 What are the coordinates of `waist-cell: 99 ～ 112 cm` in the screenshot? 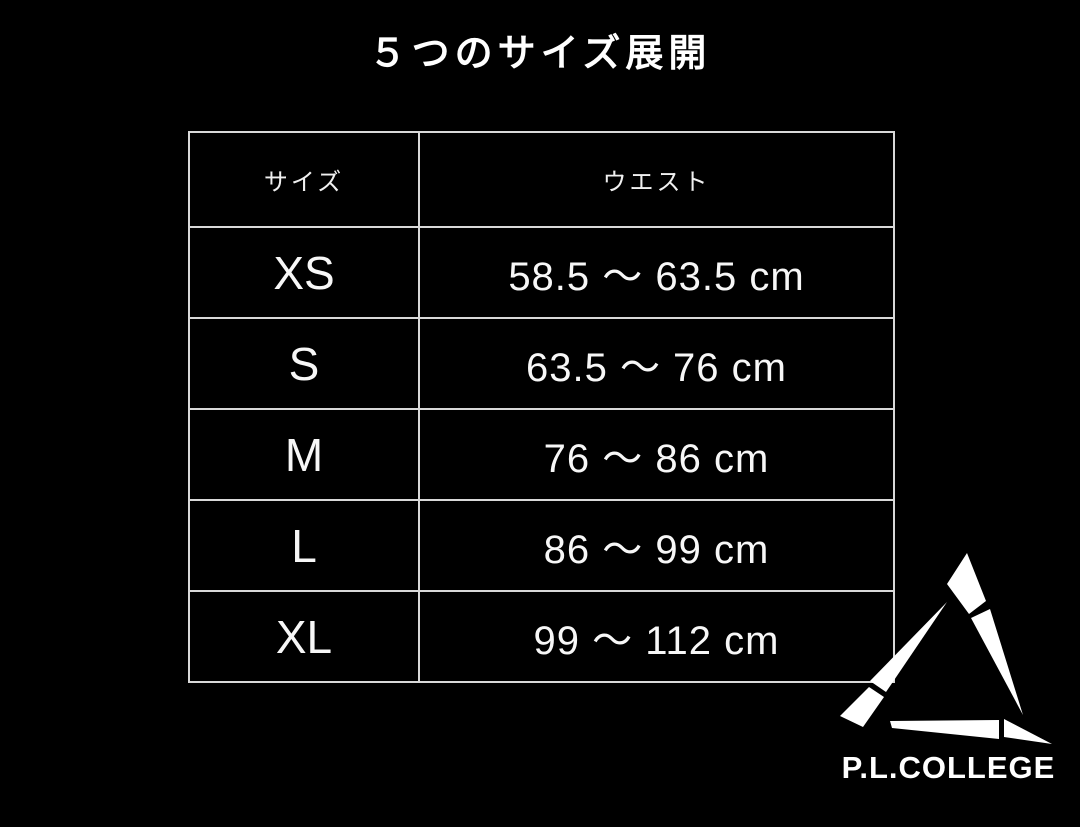 It's located at (656, 636).